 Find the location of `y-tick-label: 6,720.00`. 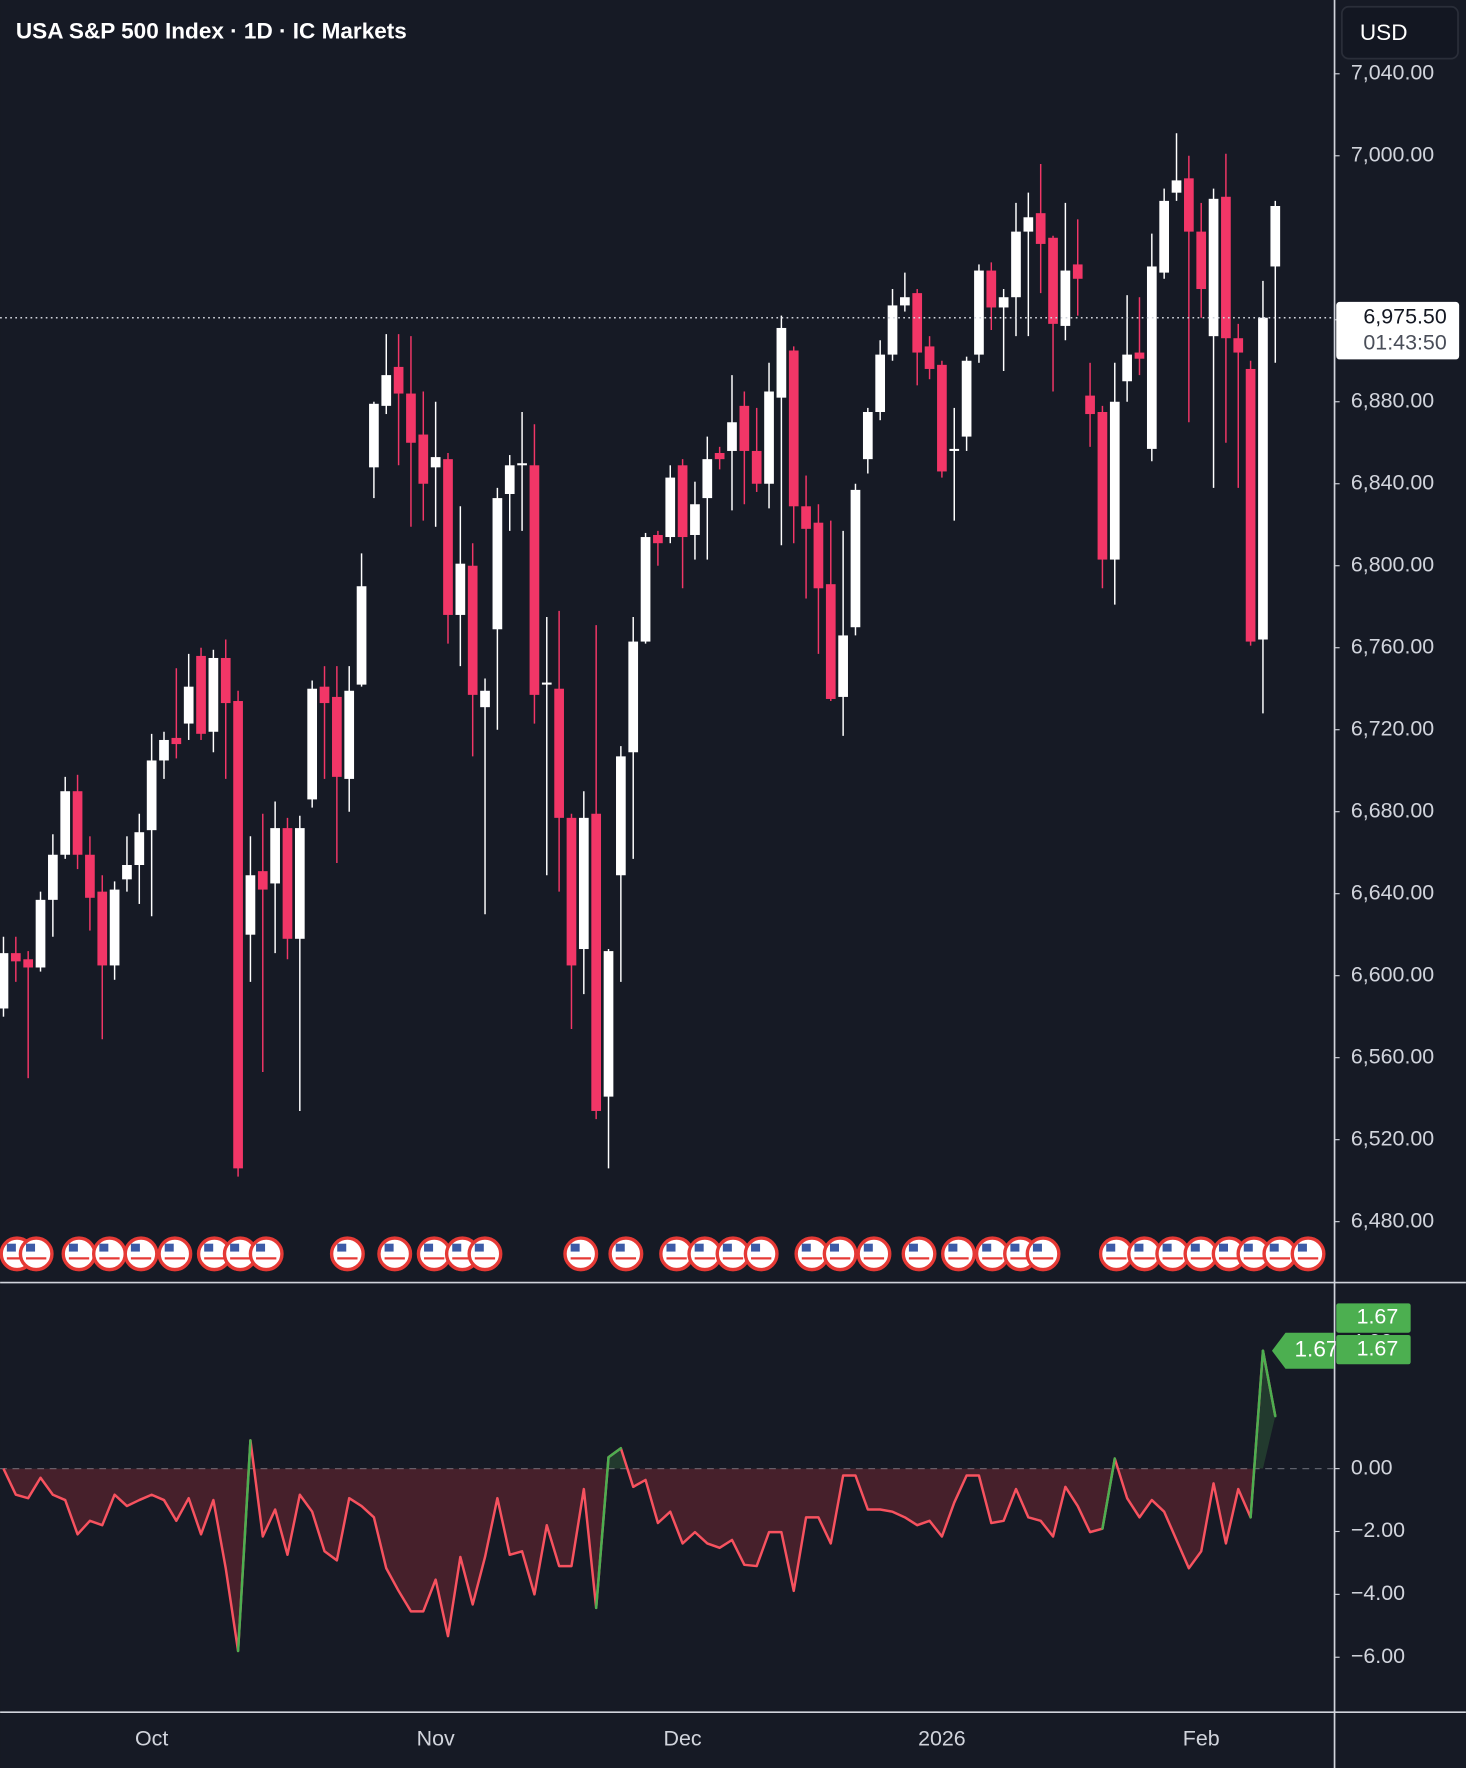

y-tick-label: 6,720.00 is located at coordinates (1392, 728).